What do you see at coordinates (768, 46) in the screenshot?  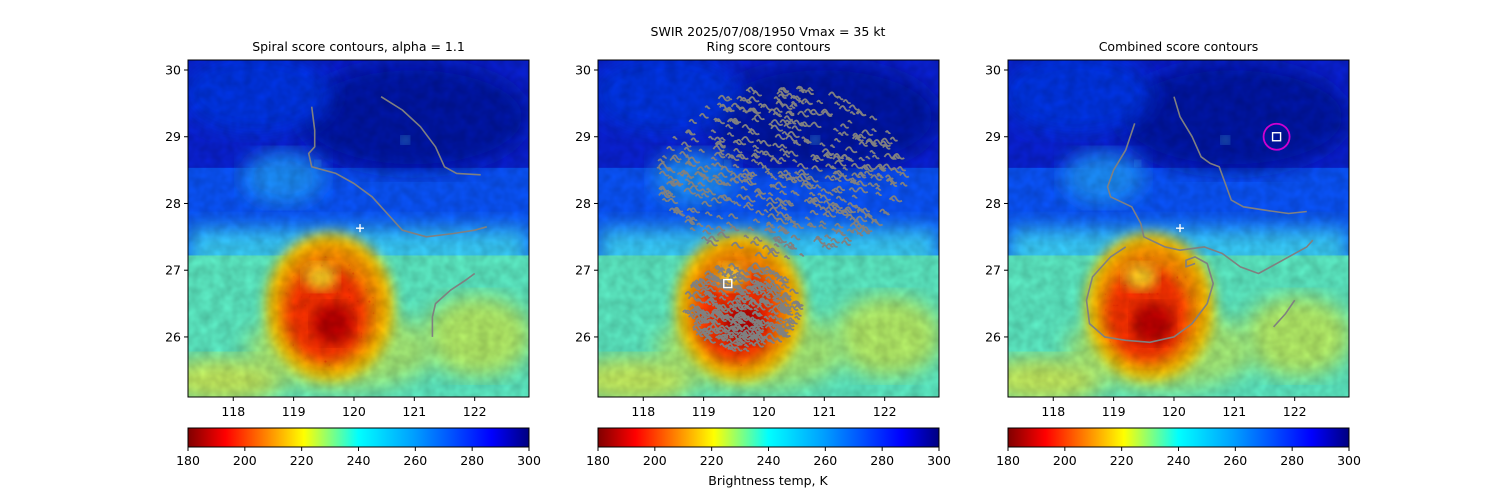 I see `panel-title: Ring score contours` at bounding box center [768, 46].